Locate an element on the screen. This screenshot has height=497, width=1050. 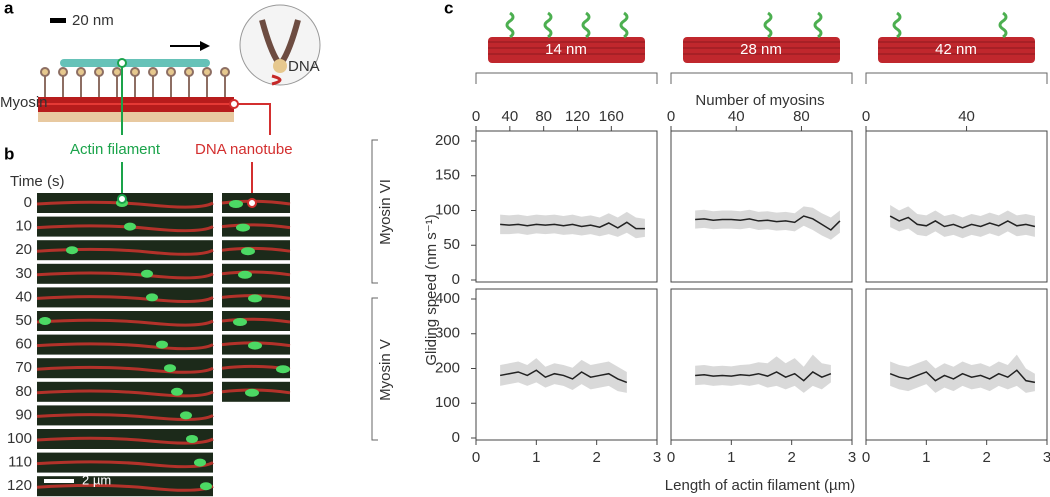
arrow-head is located at coordinates (205, 46).